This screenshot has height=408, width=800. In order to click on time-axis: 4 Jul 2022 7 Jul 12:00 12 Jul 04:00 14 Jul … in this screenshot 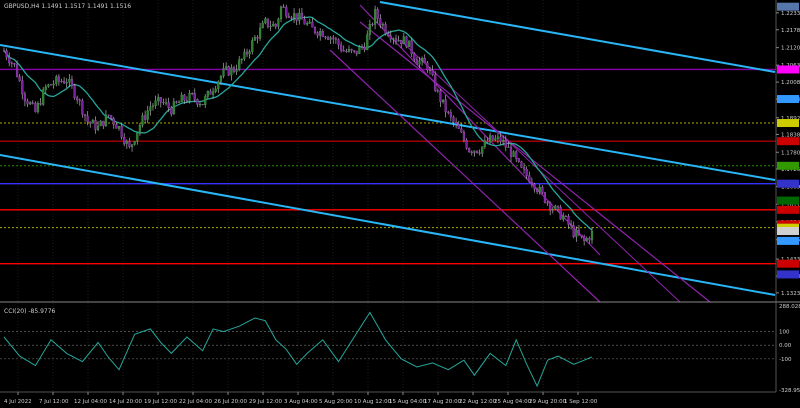, I will do `click(301, 398)`.